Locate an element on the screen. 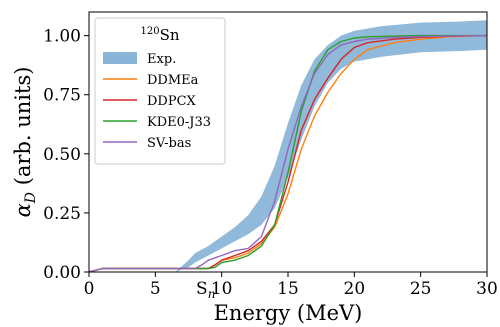 This screenshot has width=500, height=327. legend-label-exp-: Exp. is located at coordinates (161, 59).